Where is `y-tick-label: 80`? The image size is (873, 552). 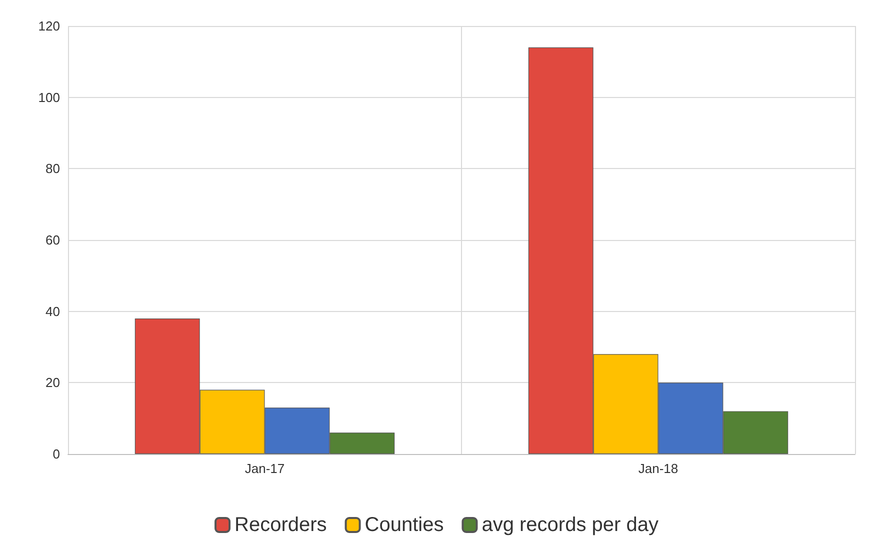
y-tick-label: 80 is located at coordinates (53, 168).